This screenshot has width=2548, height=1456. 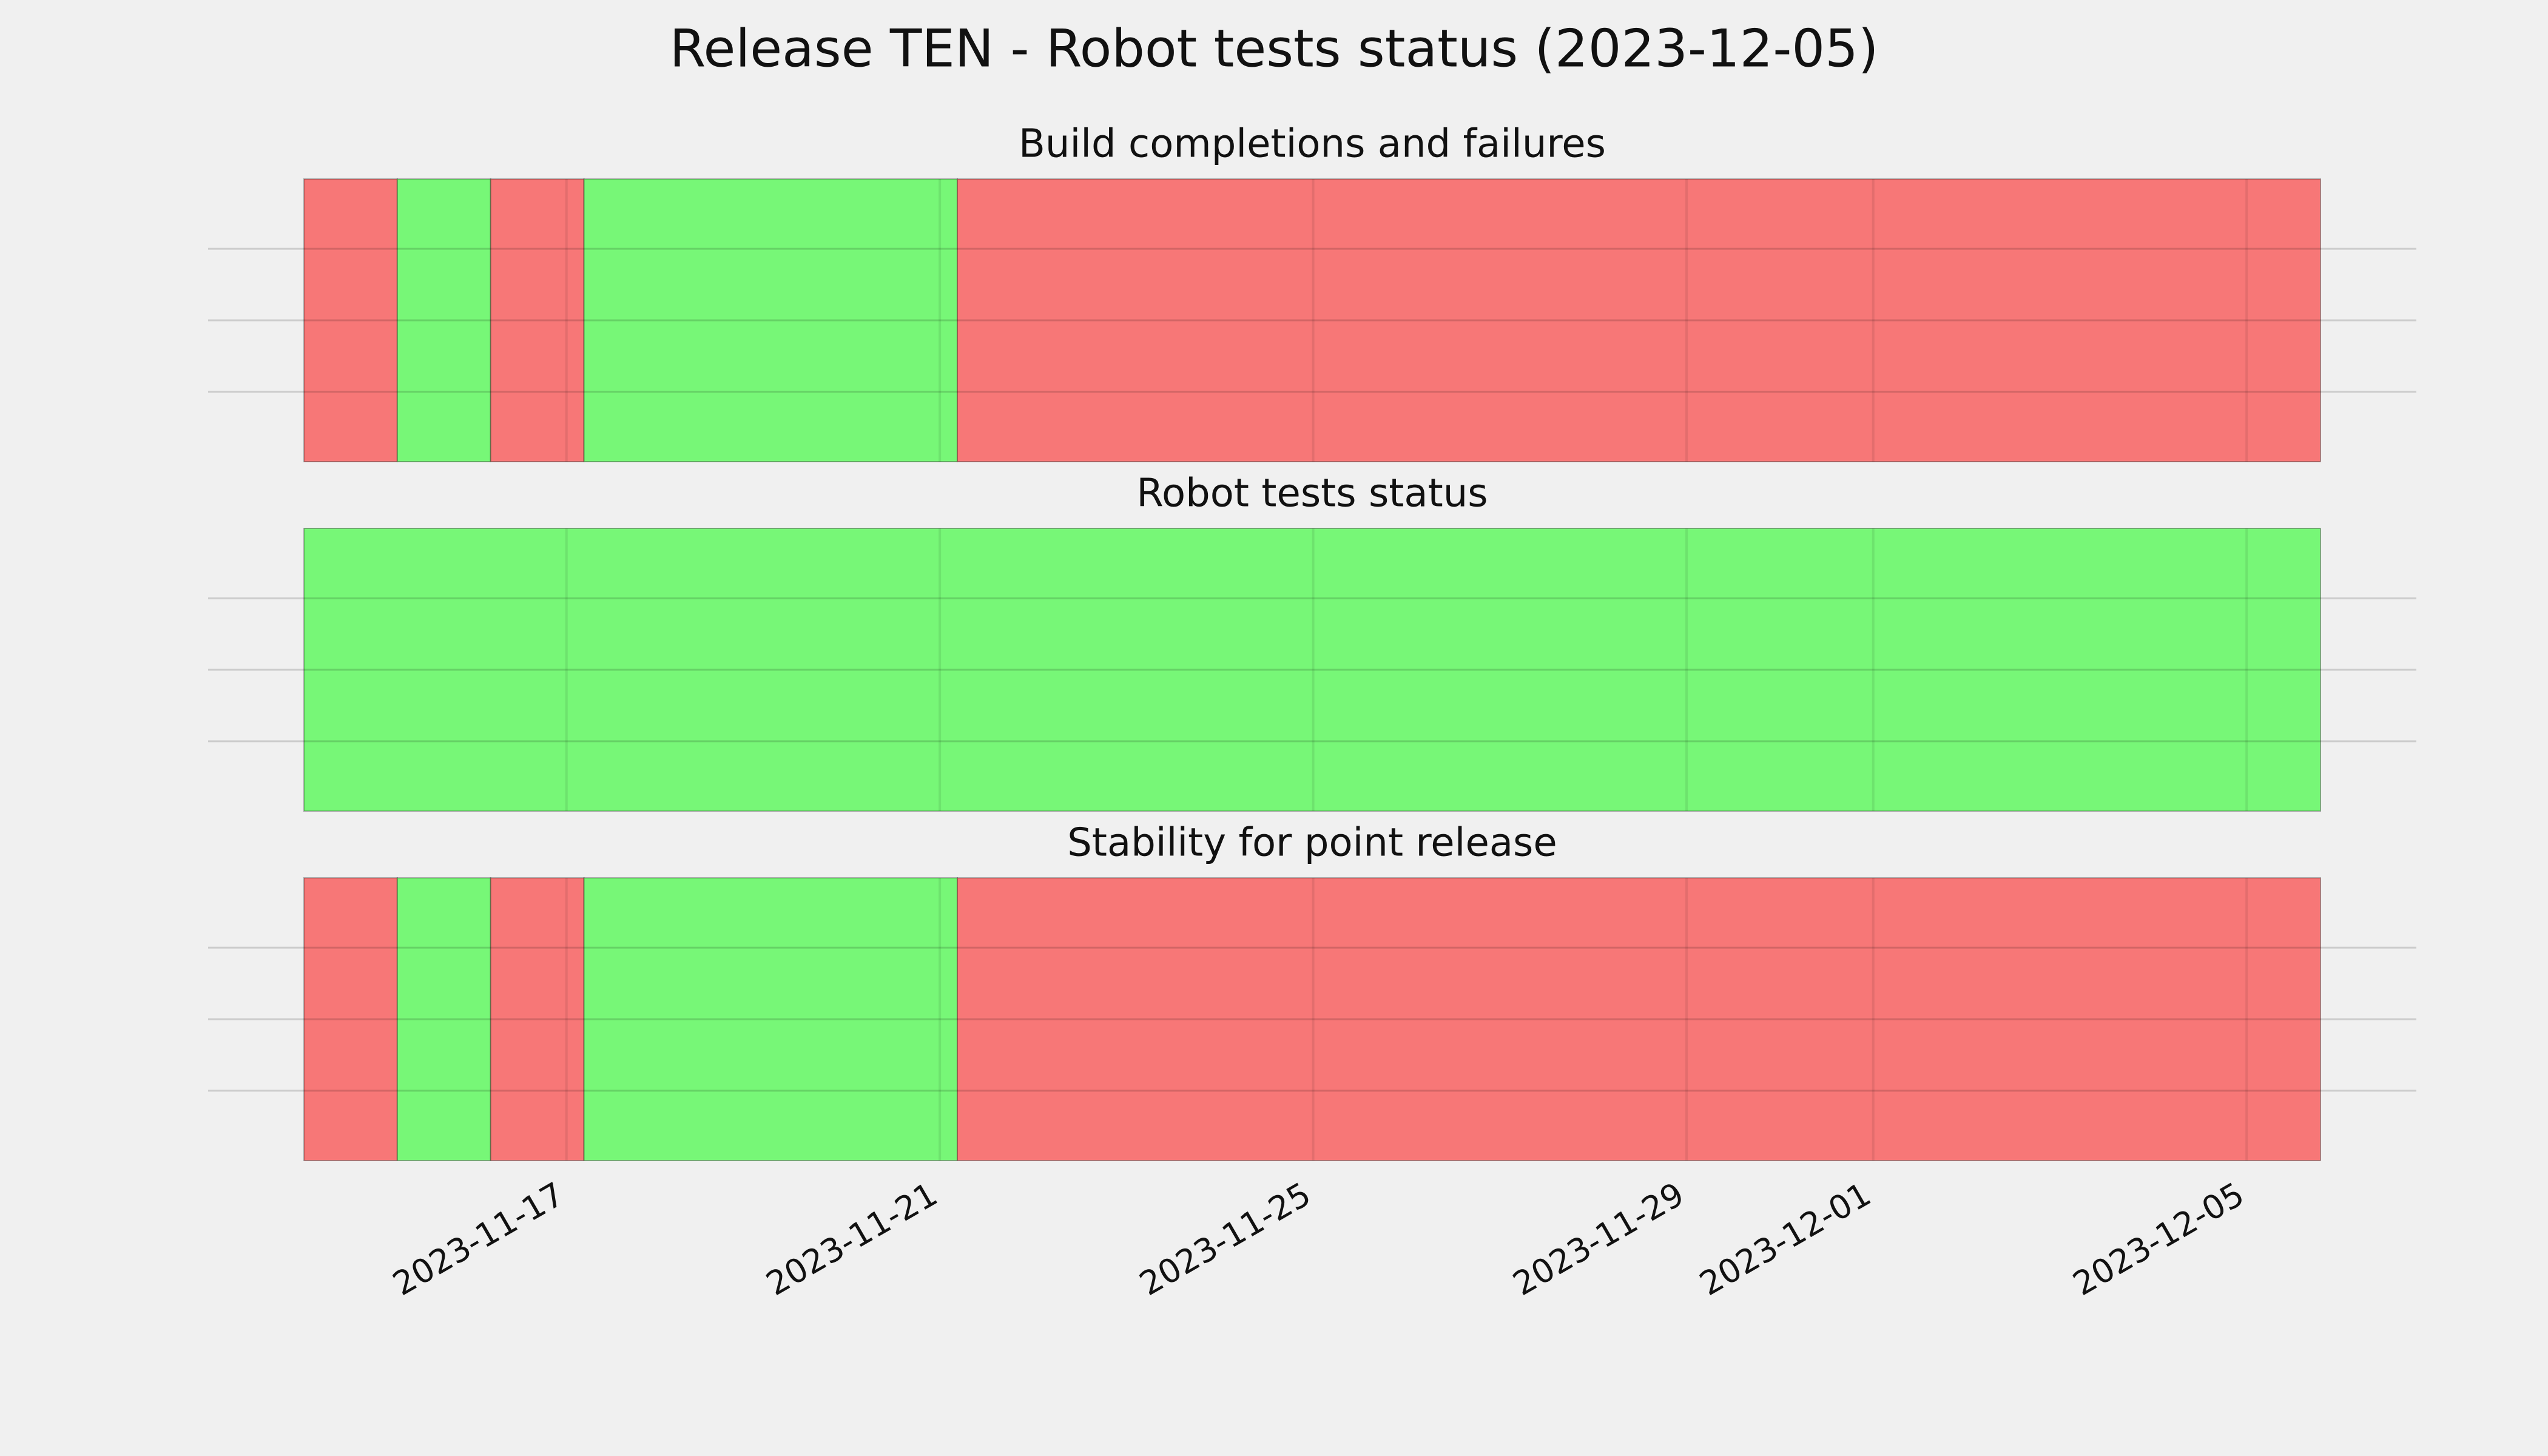 What do you see at coordinates (1312, 144) in the screenshot?
I see `panel-title: Build completions and failures` at bounding box center [1312, 144].